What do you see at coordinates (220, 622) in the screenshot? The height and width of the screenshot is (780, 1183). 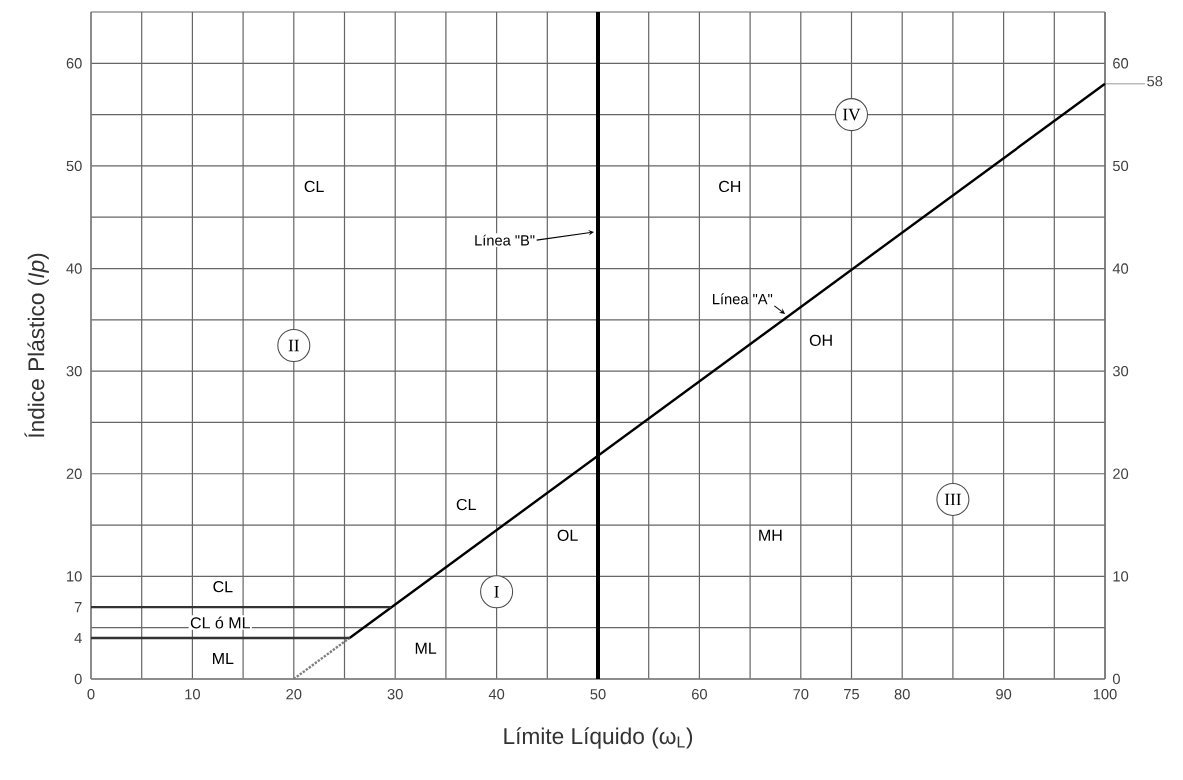 I see `annotation: CL ó ML` at bounding box center [220, 622].